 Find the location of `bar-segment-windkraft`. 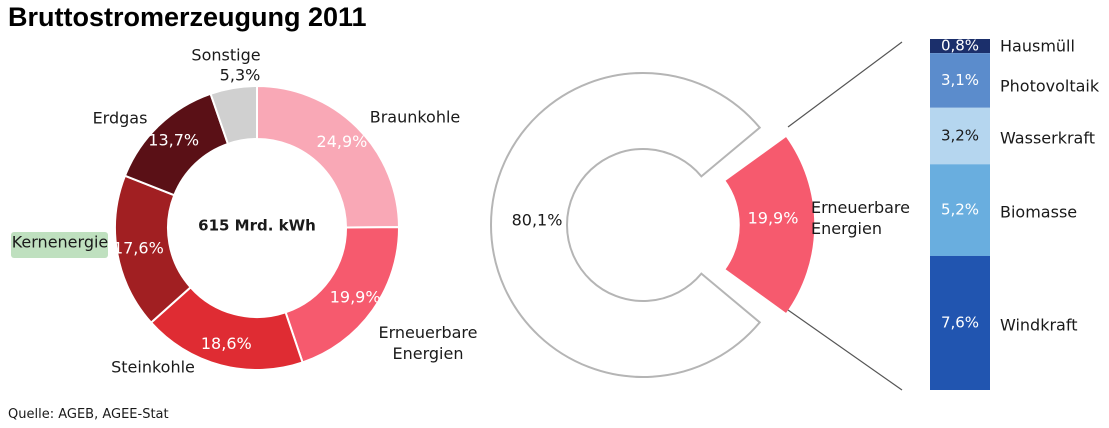

bar-segment-windkraft is located at coordinates (960, 322).